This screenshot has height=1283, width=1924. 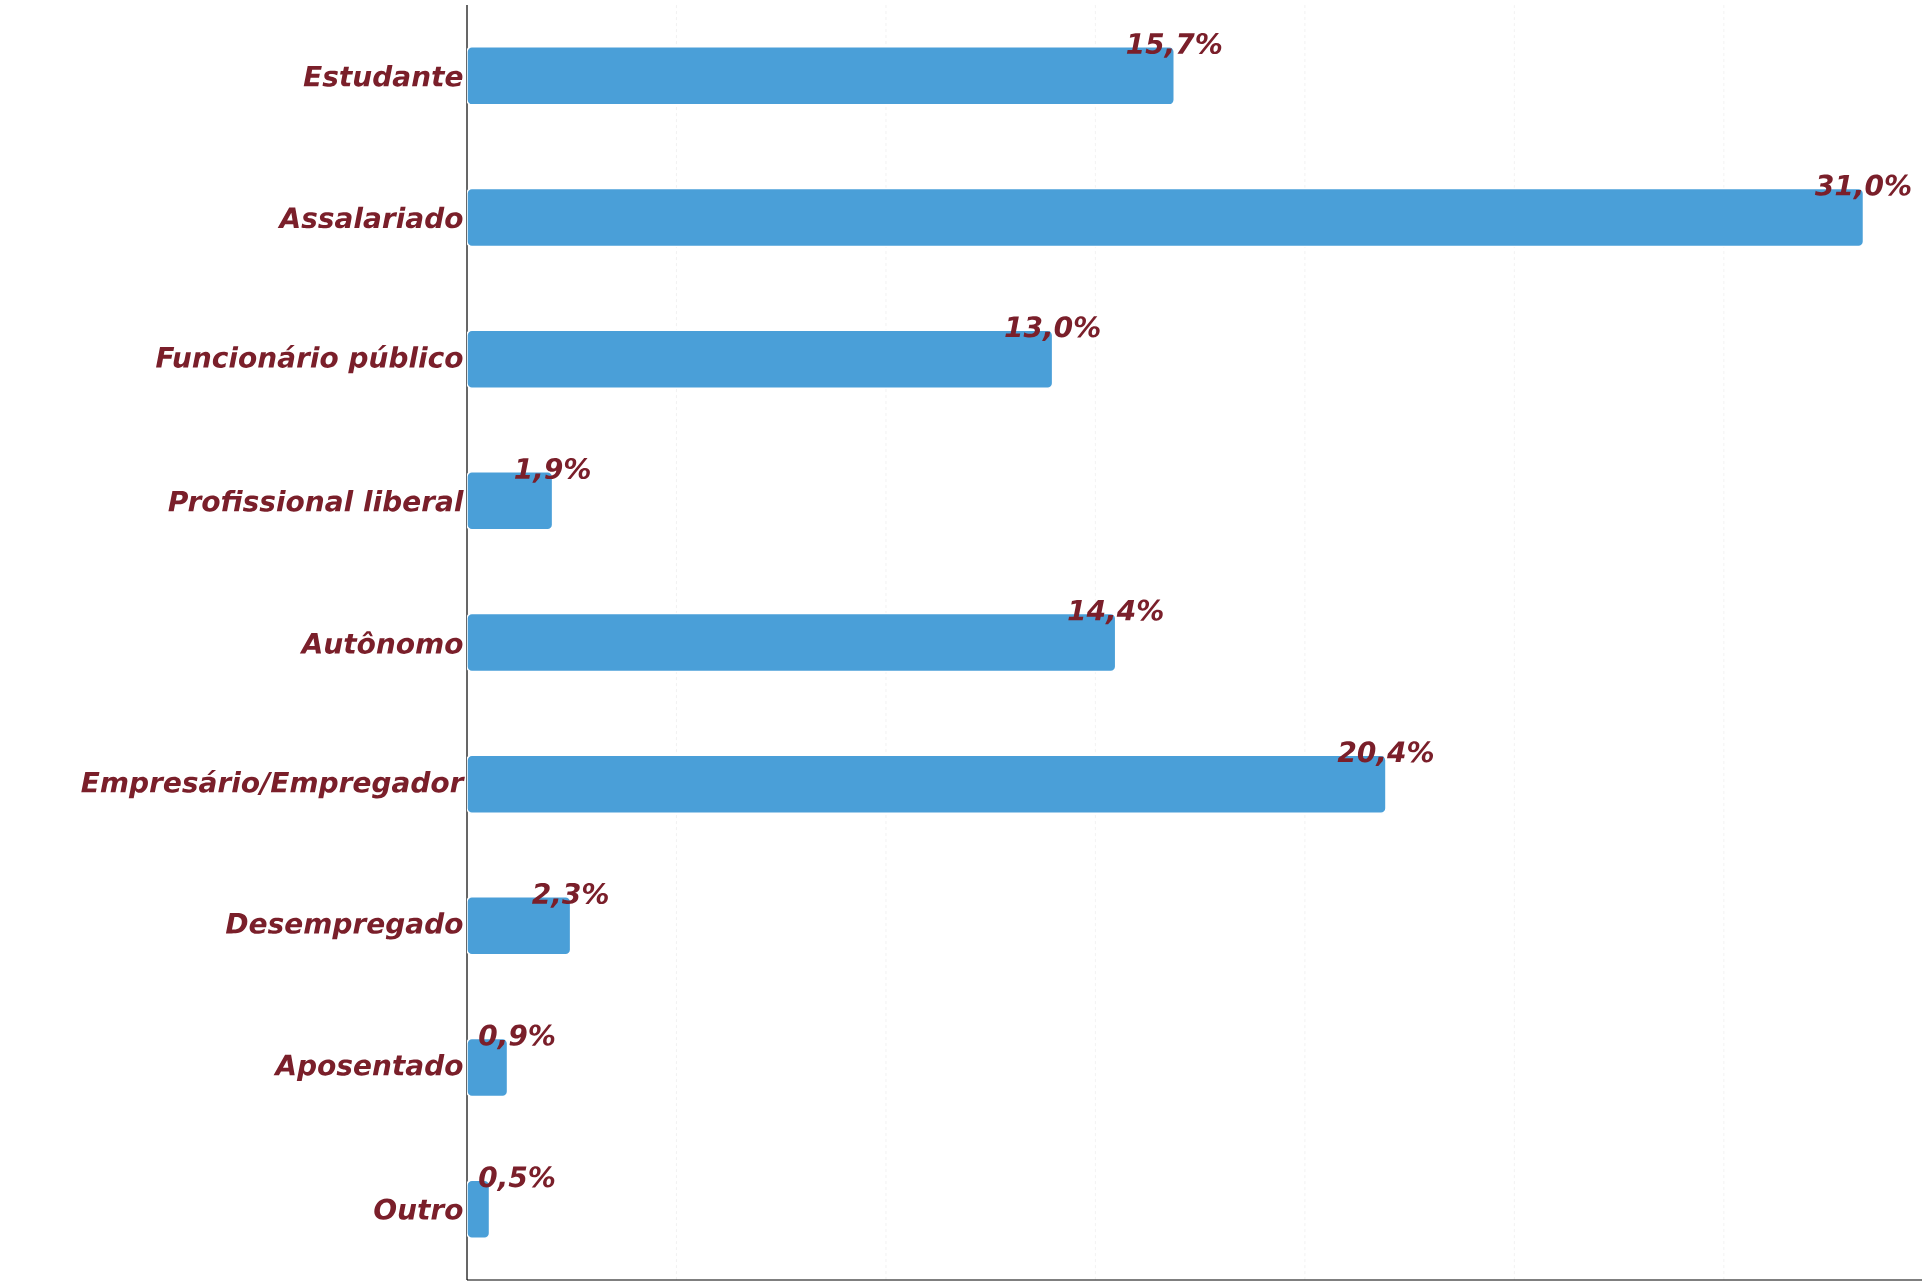 What do you see at coordinates (316, 501) in the screenshot?
I see `y-tick-label: Profissional liberal` at bounding box center [316, 501].